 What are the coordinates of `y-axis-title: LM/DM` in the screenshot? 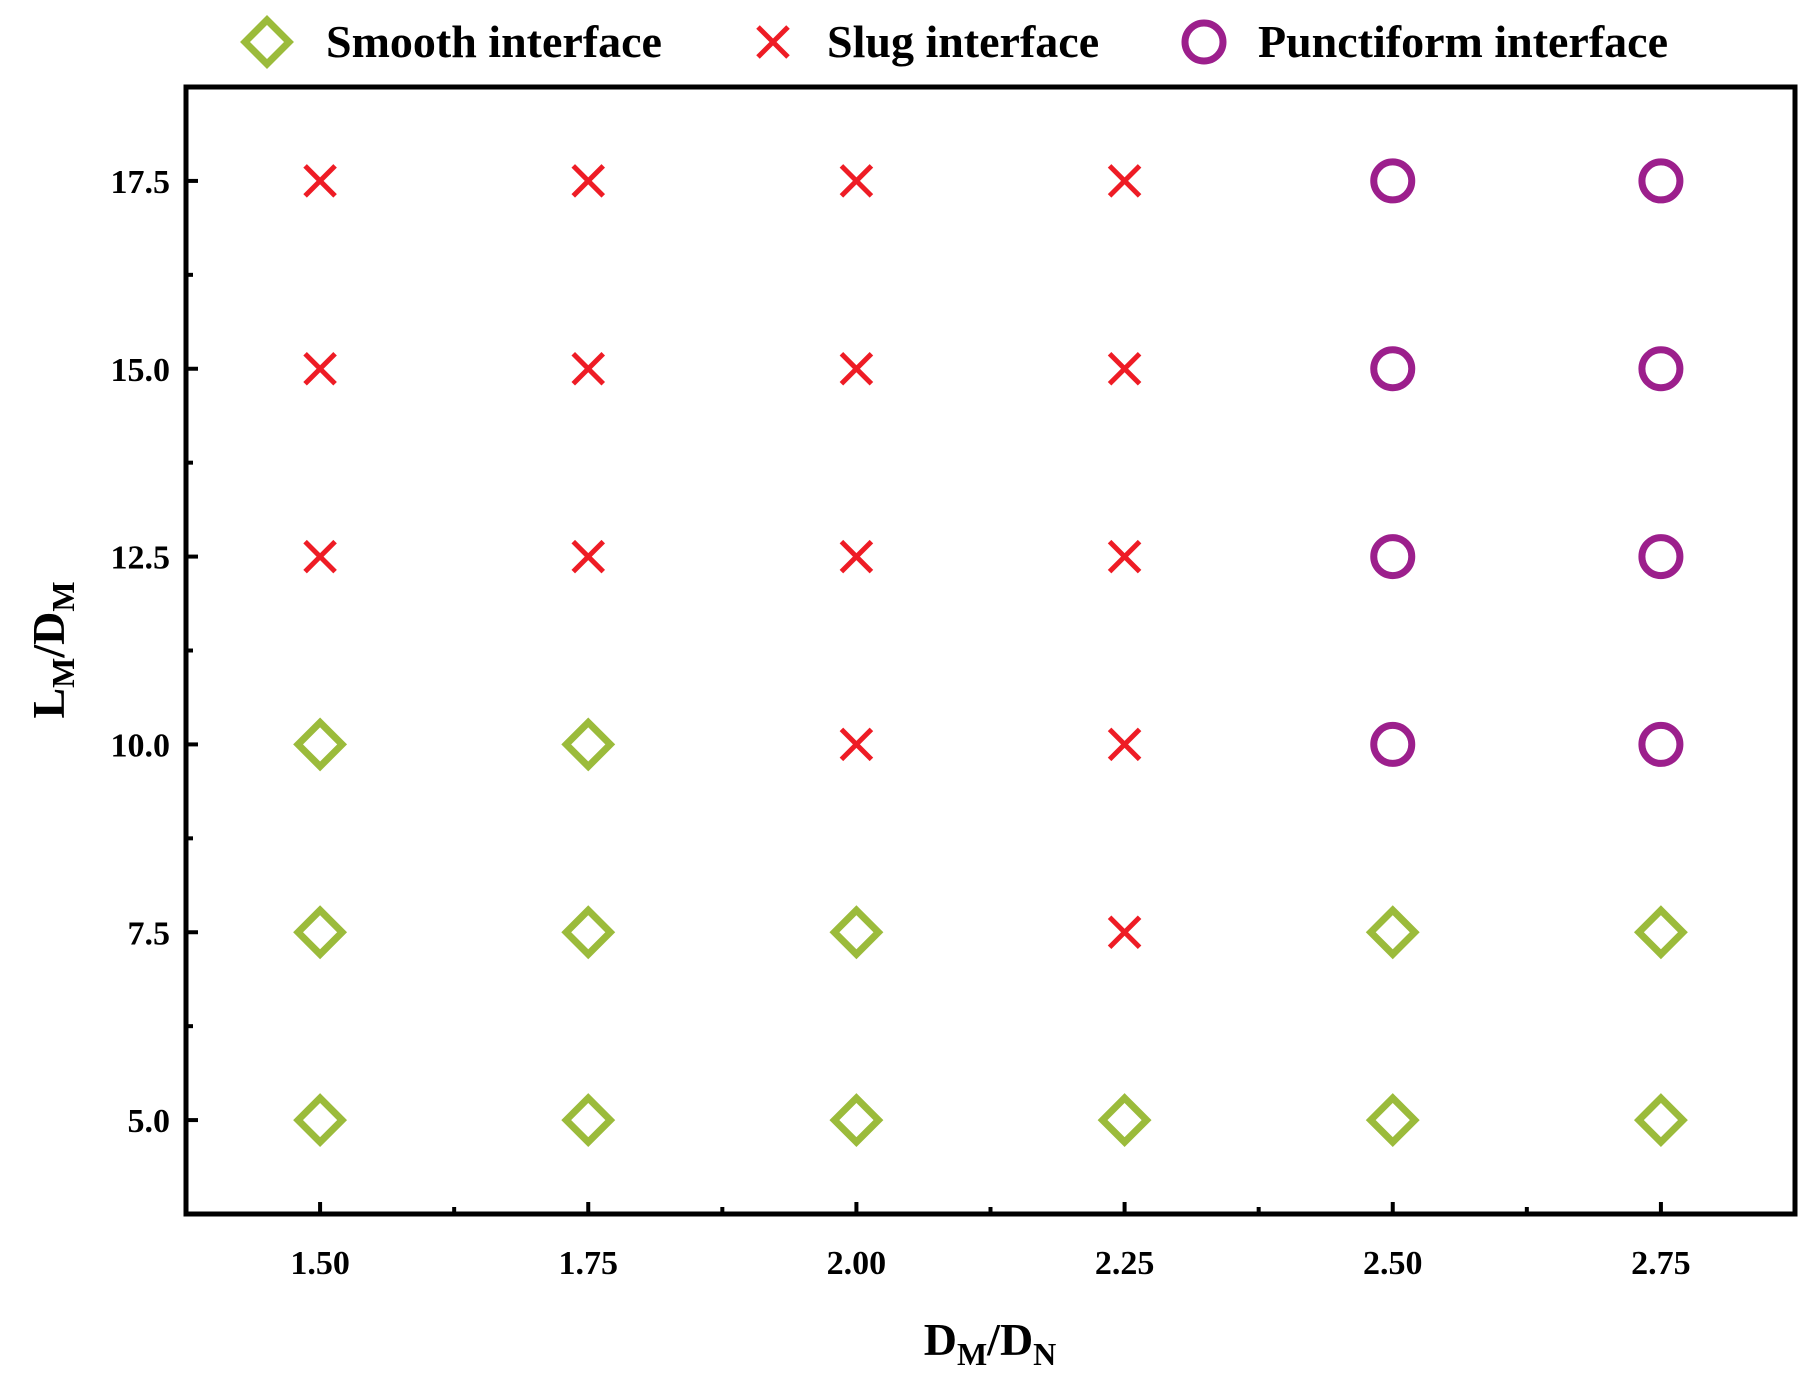 It's located at (52, 649).